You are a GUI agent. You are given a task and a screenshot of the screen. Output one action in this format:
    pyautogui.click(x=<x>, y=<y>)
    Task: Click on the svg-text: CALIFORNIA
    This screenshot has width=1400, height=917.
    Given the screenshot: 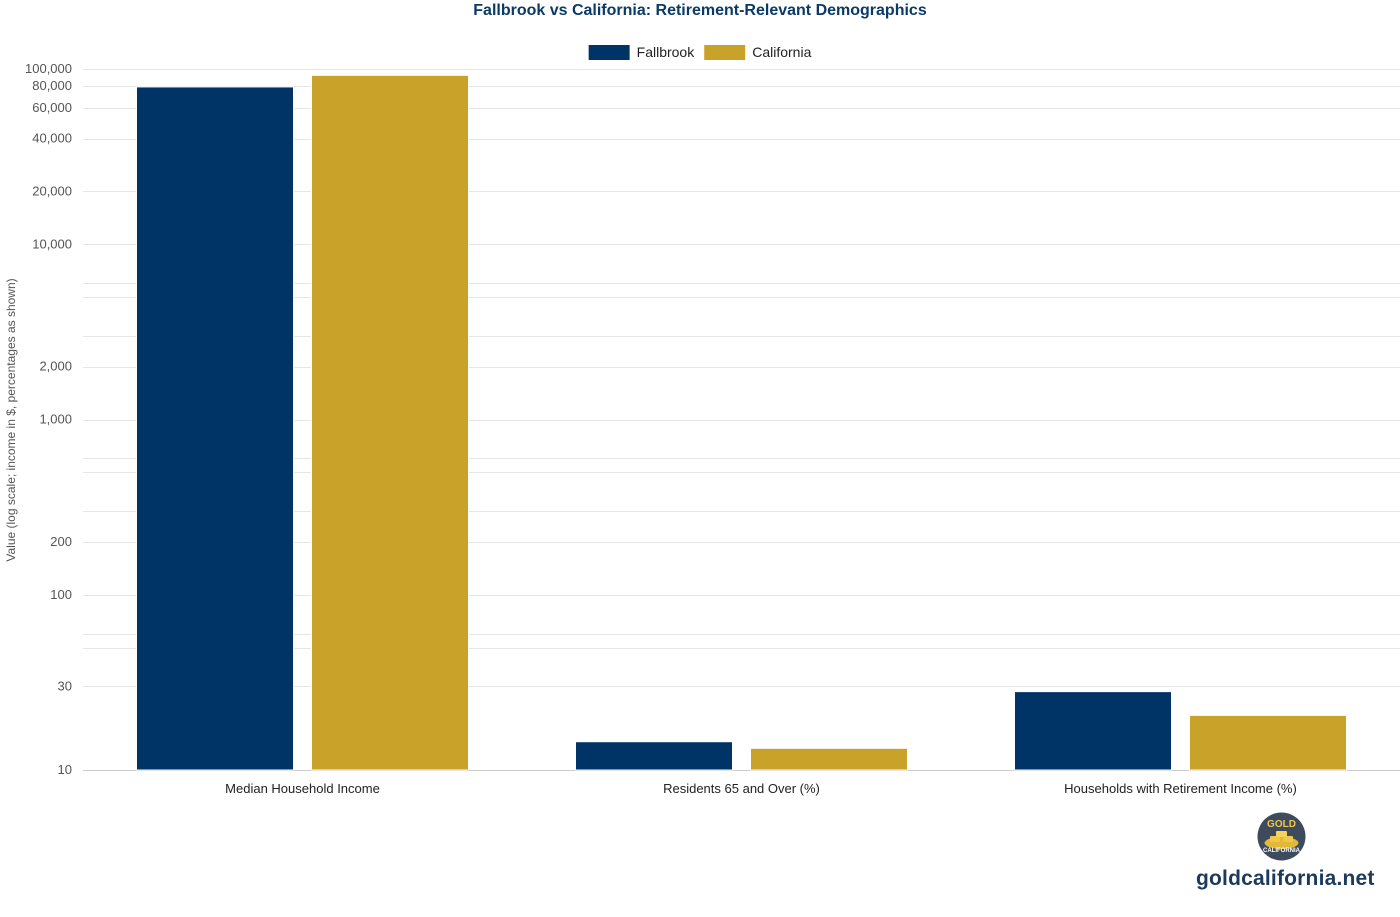 What is the action you would take?
    pyautogui.click(x=1282, y=851)
    